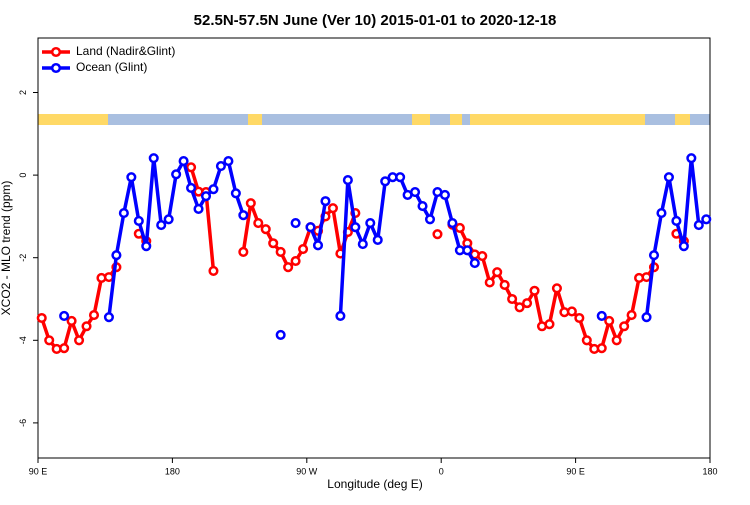  What do you see at coordinates (23, 423) in the screenshot?
I see `y-tick-label: -6` at bounding box center [23, 423].